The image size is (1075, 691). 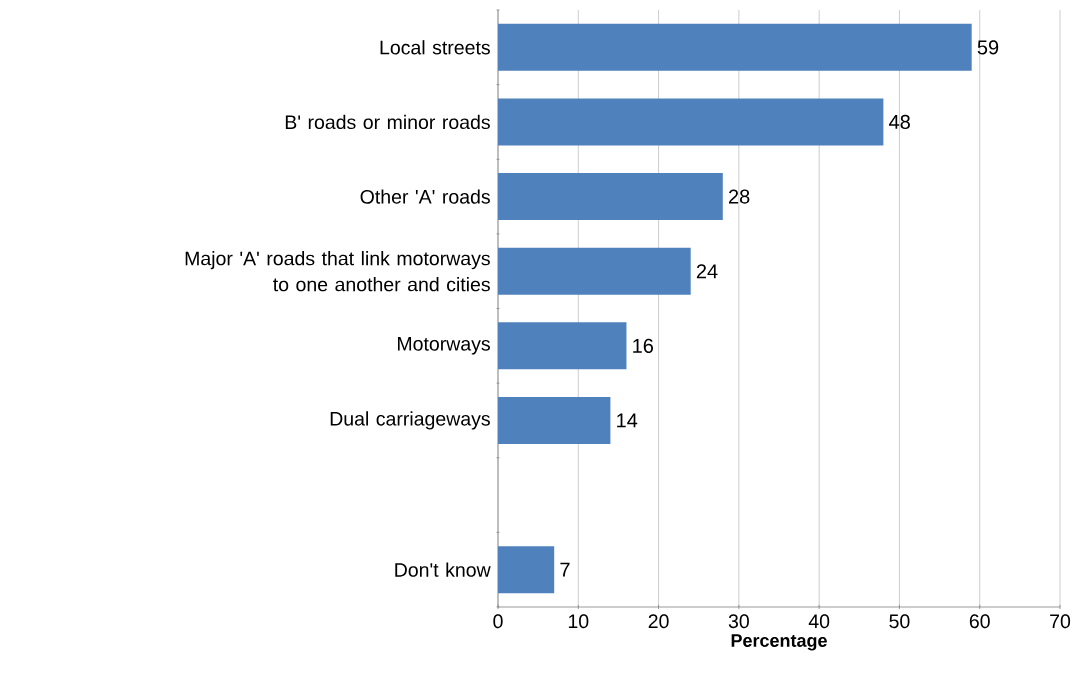 What do you see at coordinates (410, 420) in the screenshot?
I see `y-tick-label: Dual carriageways` at bounding box center [410, 420].